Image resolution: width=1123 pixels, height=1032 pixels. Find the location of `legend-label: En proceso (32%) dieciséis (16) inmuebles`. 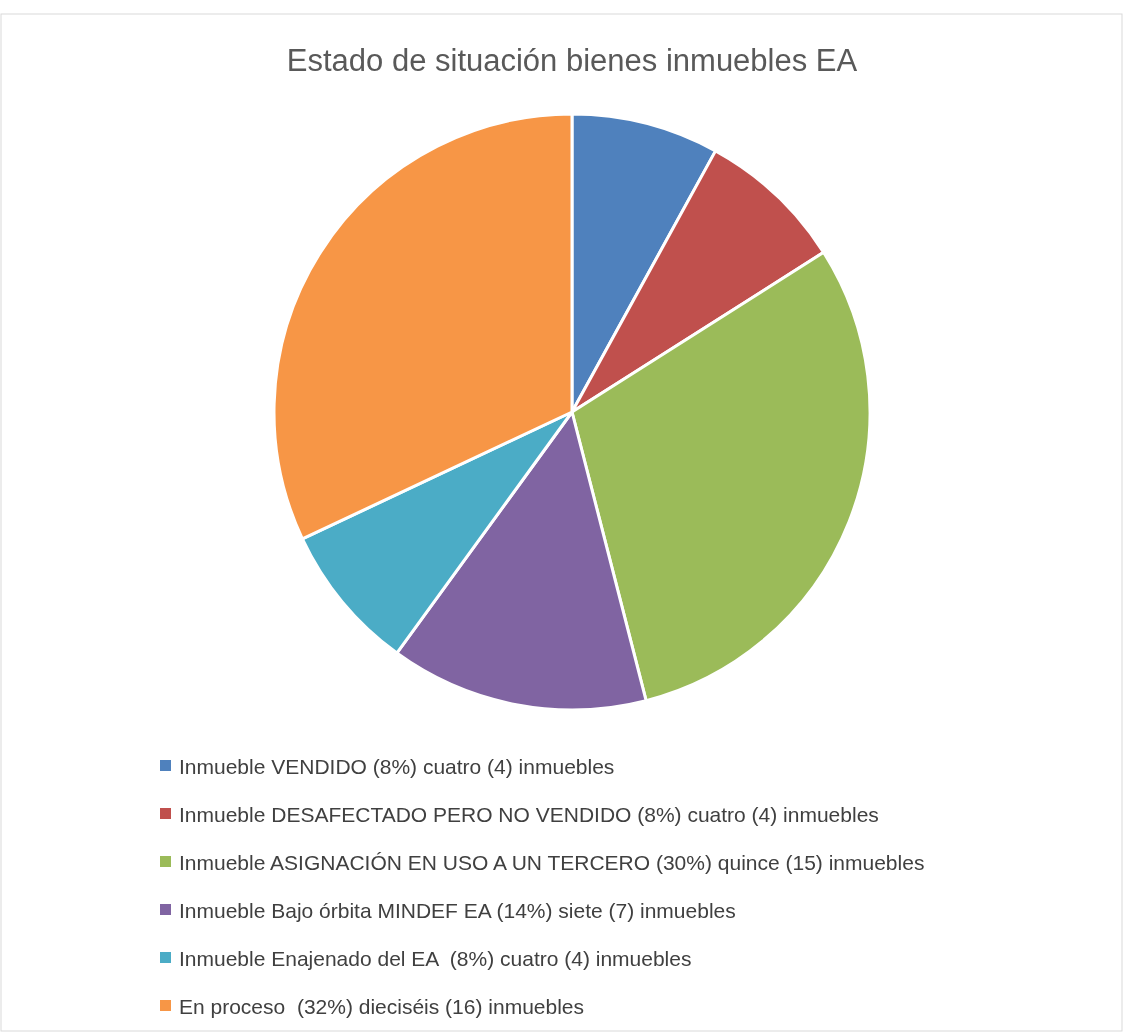

legend-label: En proceso (32%) dieciséis (16) inmuebles is located at coordinates (382, 1006).